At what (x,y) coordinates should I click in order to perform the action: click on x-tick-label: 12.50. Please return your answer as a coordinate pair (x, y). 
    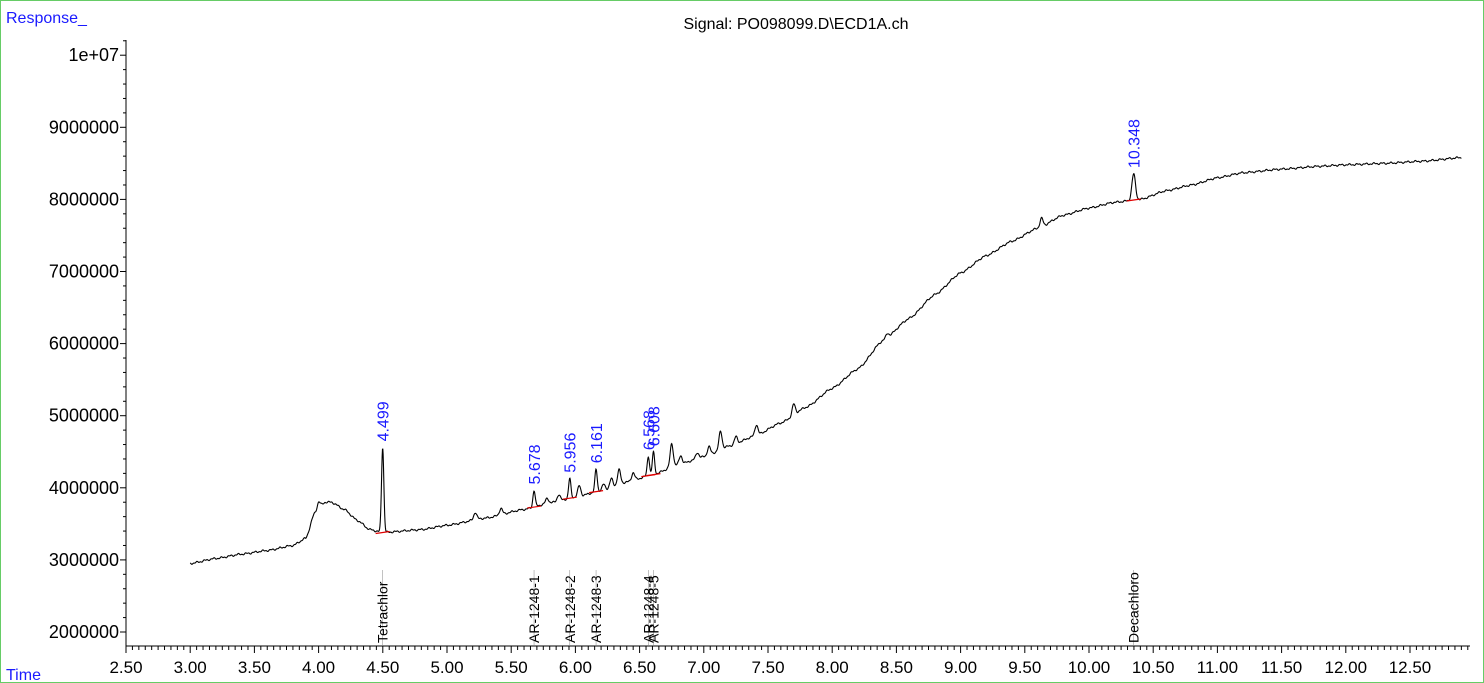
    Looking at the image, I should click on (1410, 667).